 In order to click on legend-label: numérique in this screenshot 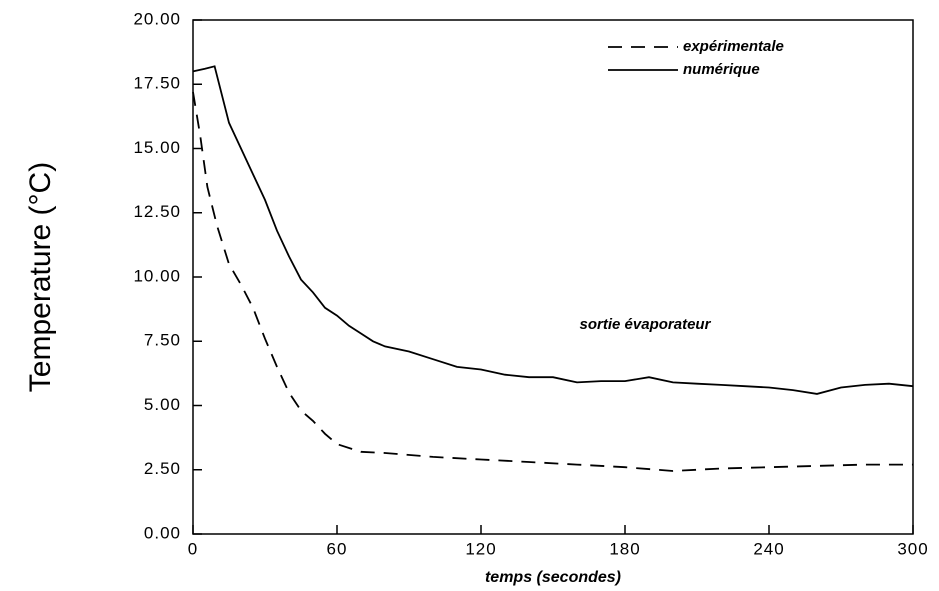, I will do `click(721, 69)`.